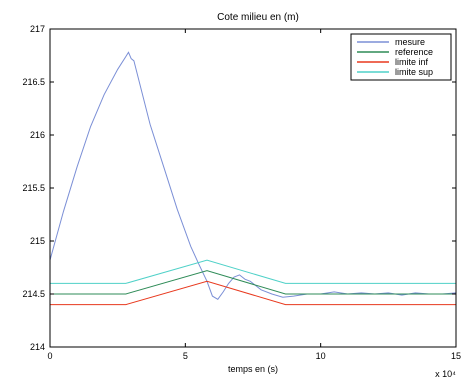 The height and width of the screenshot is (386, 470). I want to click on x-tick-label: 5, so click(185, 356).